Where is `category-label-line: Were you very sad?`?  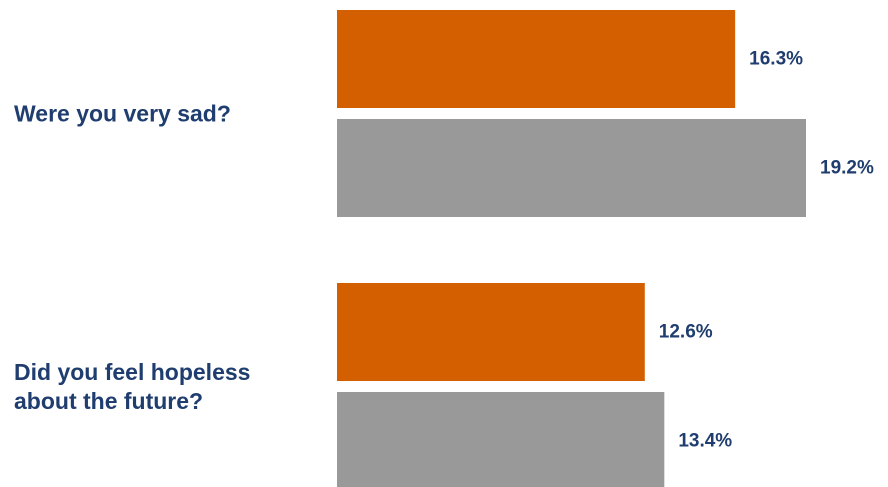
category-label-line: Were you very sad? is located at coordinates (122, 114).